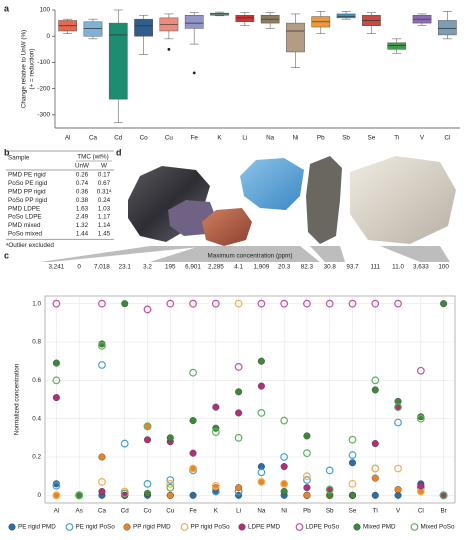 Image resolution: width=466 pixels, height=540 pixels. I want to click on x-tick-label: Ni, so click(284, 511).